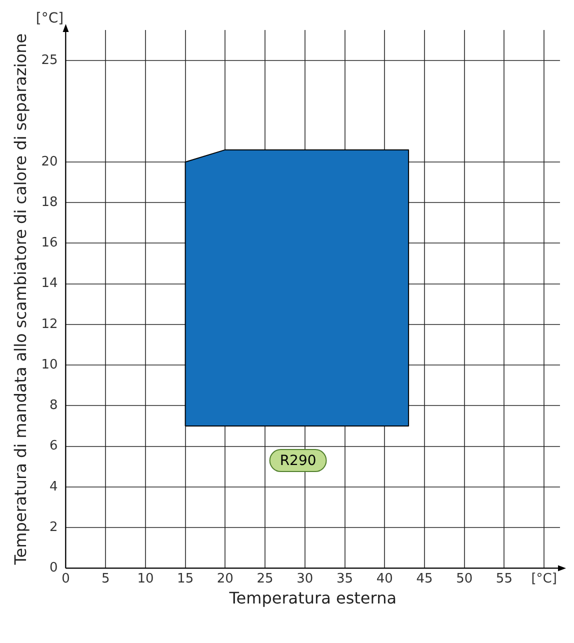  I want to click on x-tick-label: 50, so click(464, 578).